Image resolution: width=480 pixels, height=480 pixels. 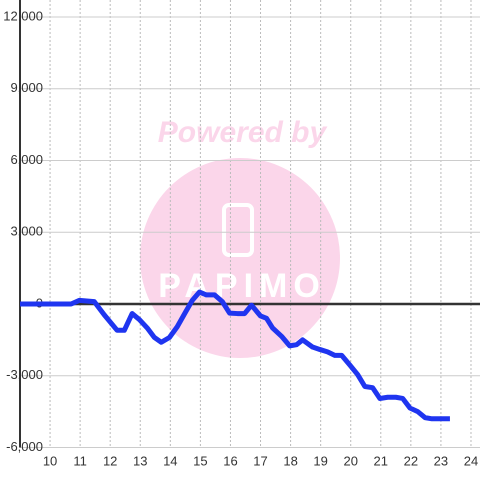 What do you see at coordinates (242, 286) in the screenshot?
I see `logo-text: PAPIMO` at bounding box center [242, 286].